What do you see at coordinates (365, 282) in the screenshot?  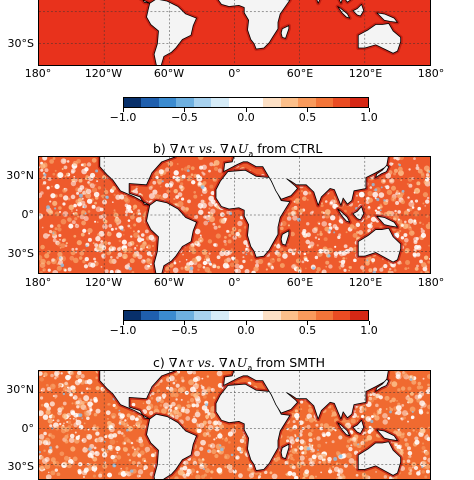 I see `x-tick-b-5: 120°E` at bounding box center [365, 282].